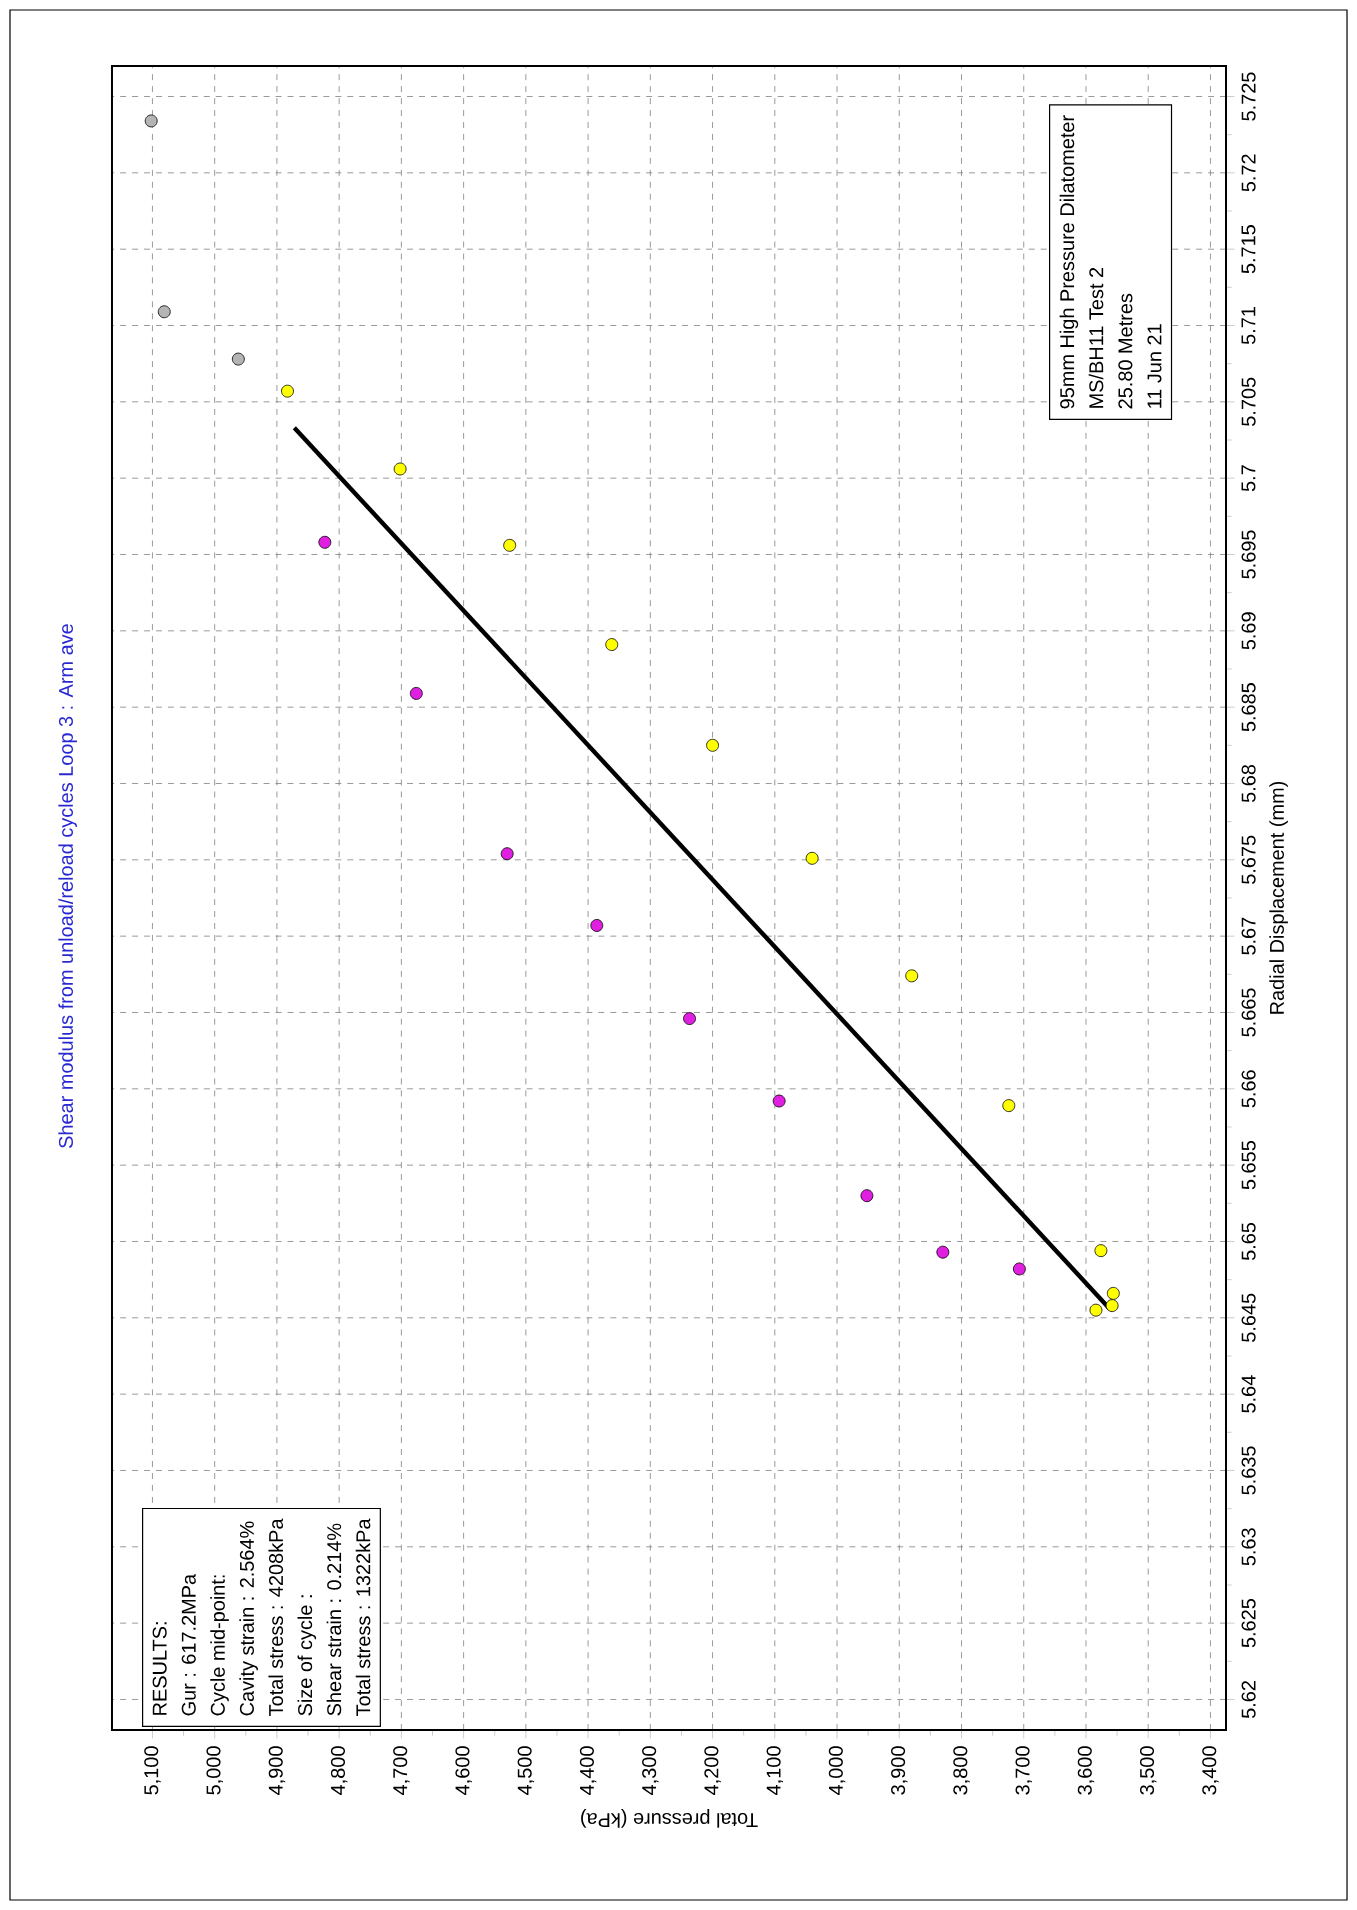 This screenshot has height=1910, width=1357. I want to click on y-tick-label: 5.725, so click(1248, 96).